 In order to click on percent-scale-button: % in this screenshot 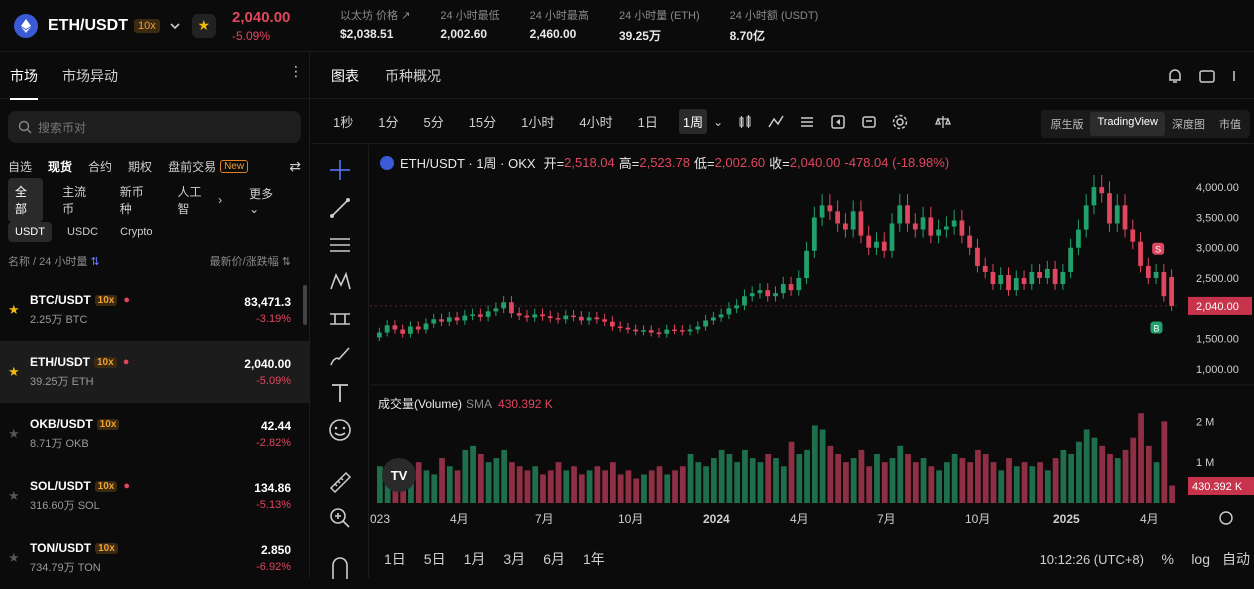, I will do `click(1167, 559)`.